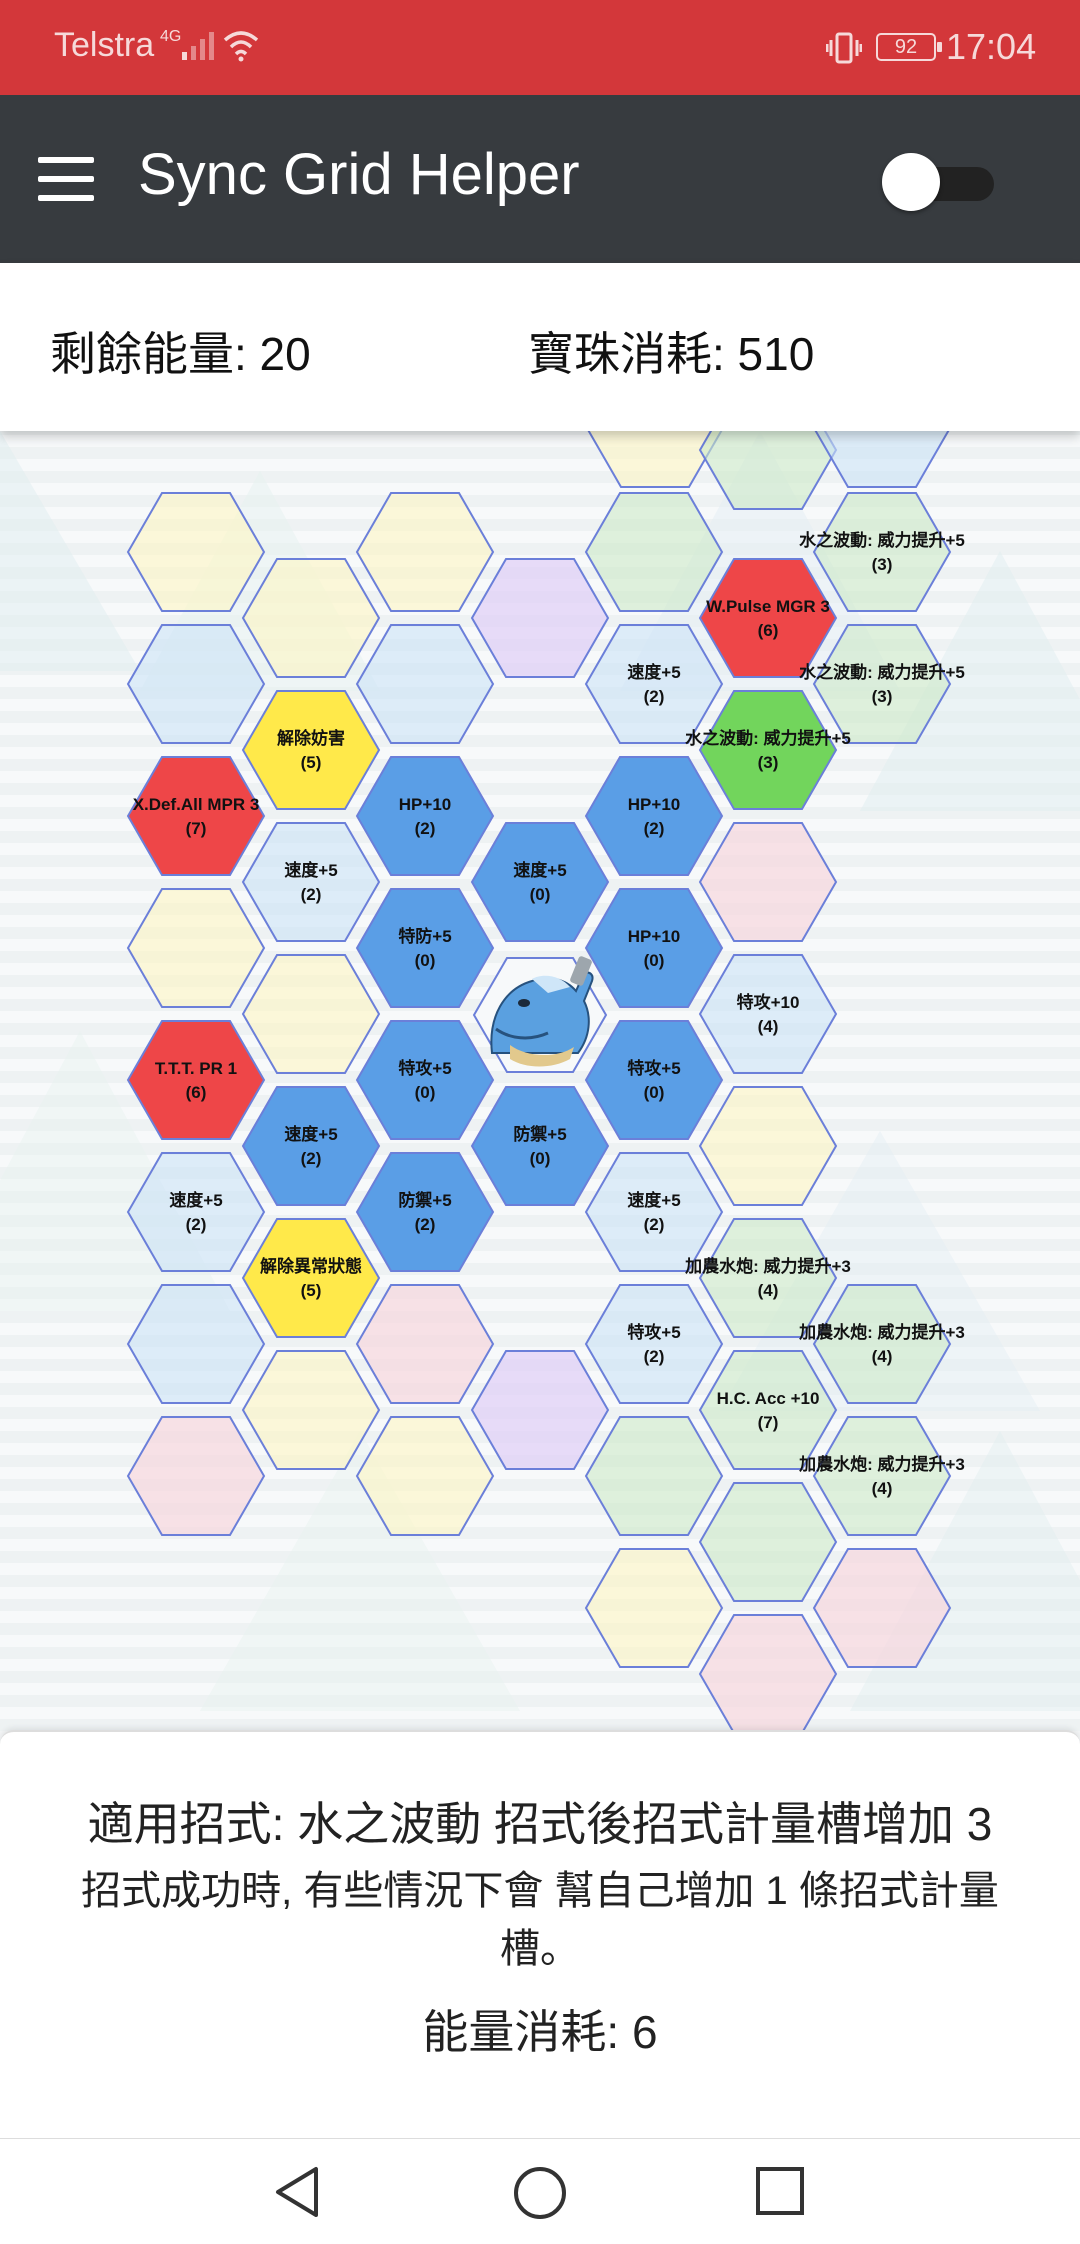  Describe the element at coordinates (882, 1608) in the screenshot. I see `tile-empty-pink-d` at that location.